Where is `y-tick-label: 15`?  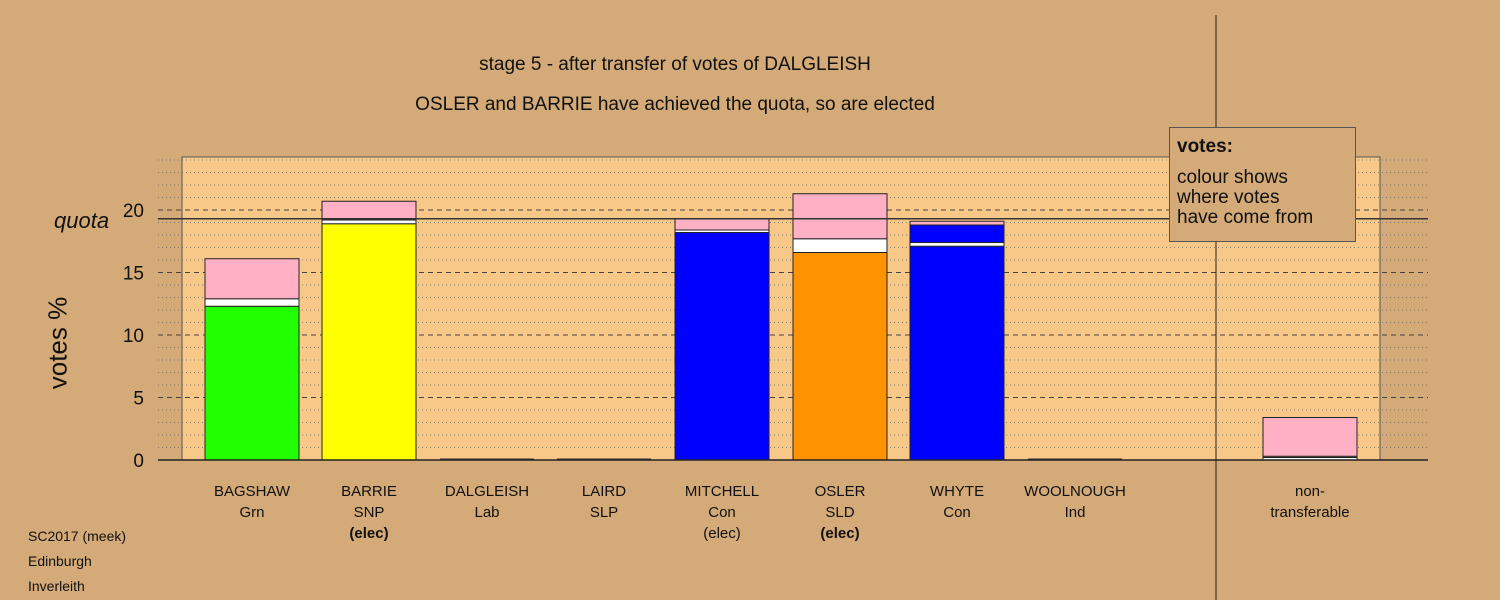 y-tick-label: 15 is located at coordinates (133, 274).